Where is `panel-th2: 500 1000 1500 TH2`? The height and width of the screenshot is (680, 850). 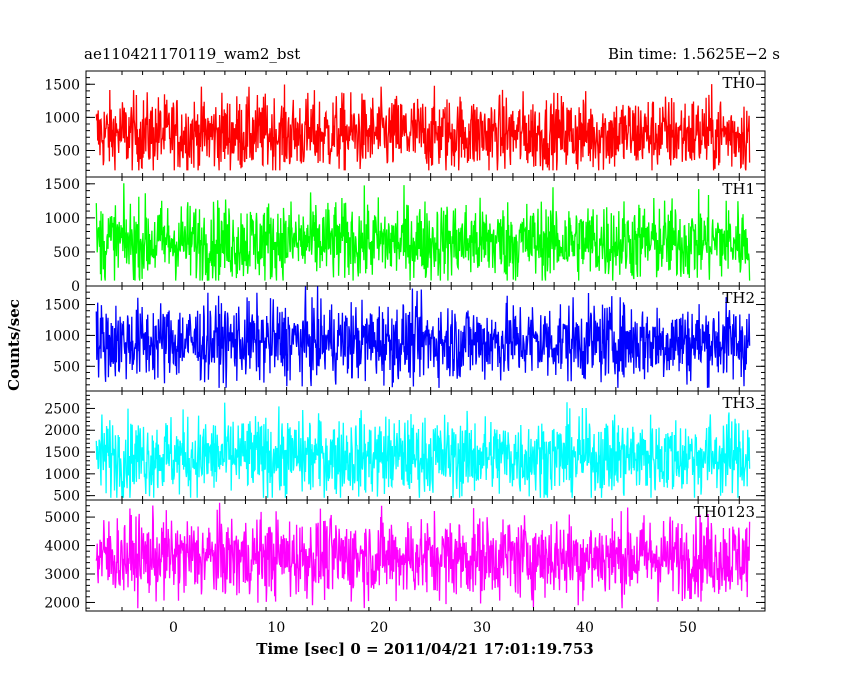 panel-th2: 500 1000 1500 TH2 is located at coordinates (405, 338).